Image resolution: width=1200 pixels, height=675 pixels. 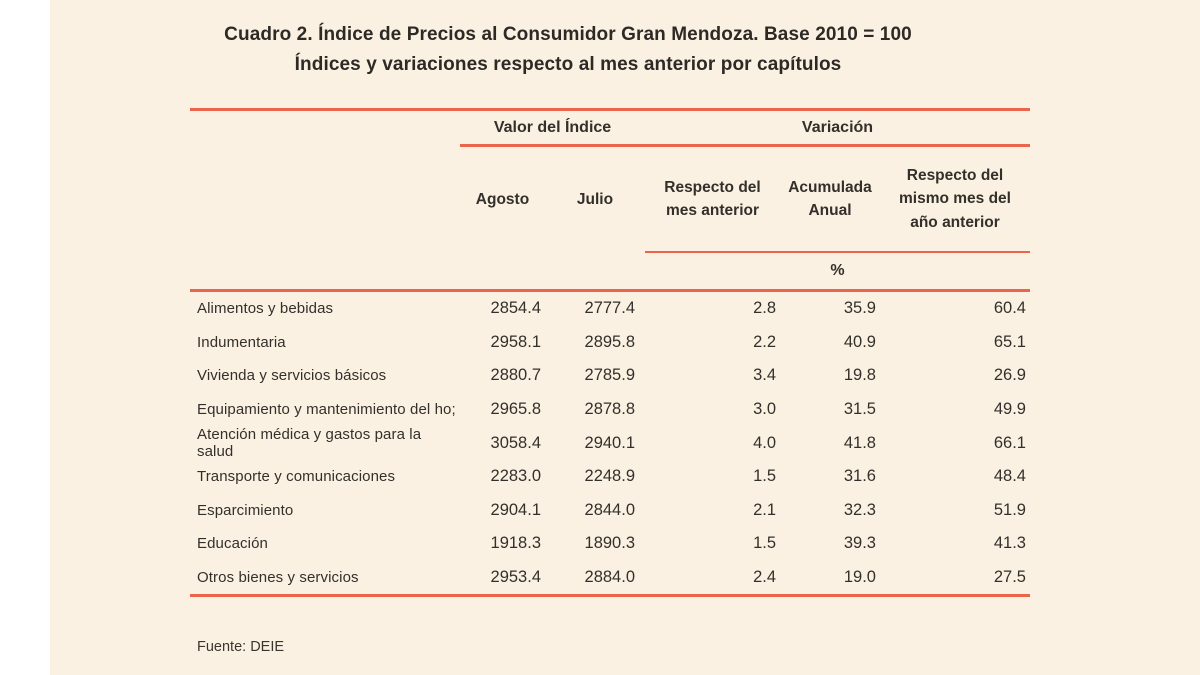 I want to click on column-header-agosto: Agosto, so click(x=502, y=199).